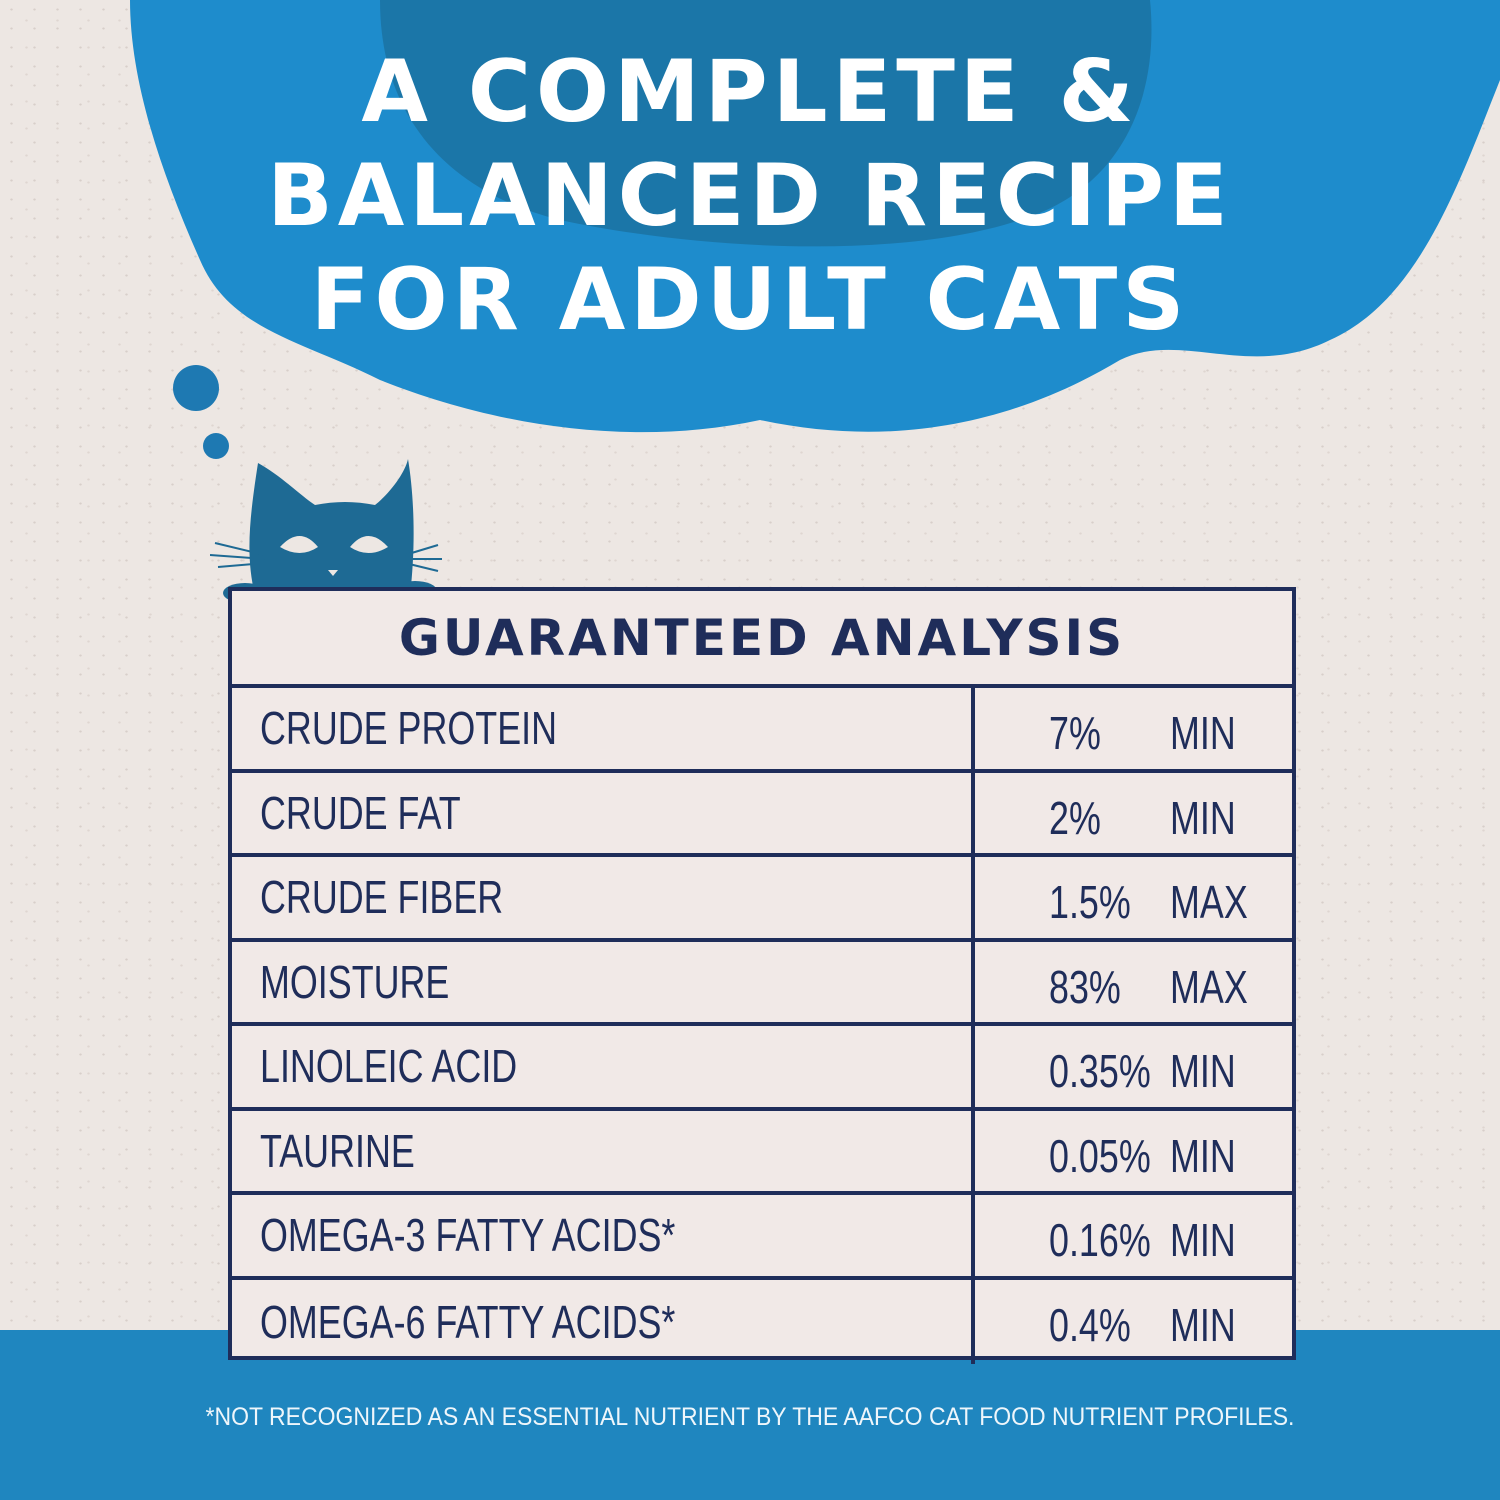  What do you see at coordinates (1100, 1240) in the screenshot?
I see `nutrient-amount: 0.16%` at bounding box center [1100, 1240].